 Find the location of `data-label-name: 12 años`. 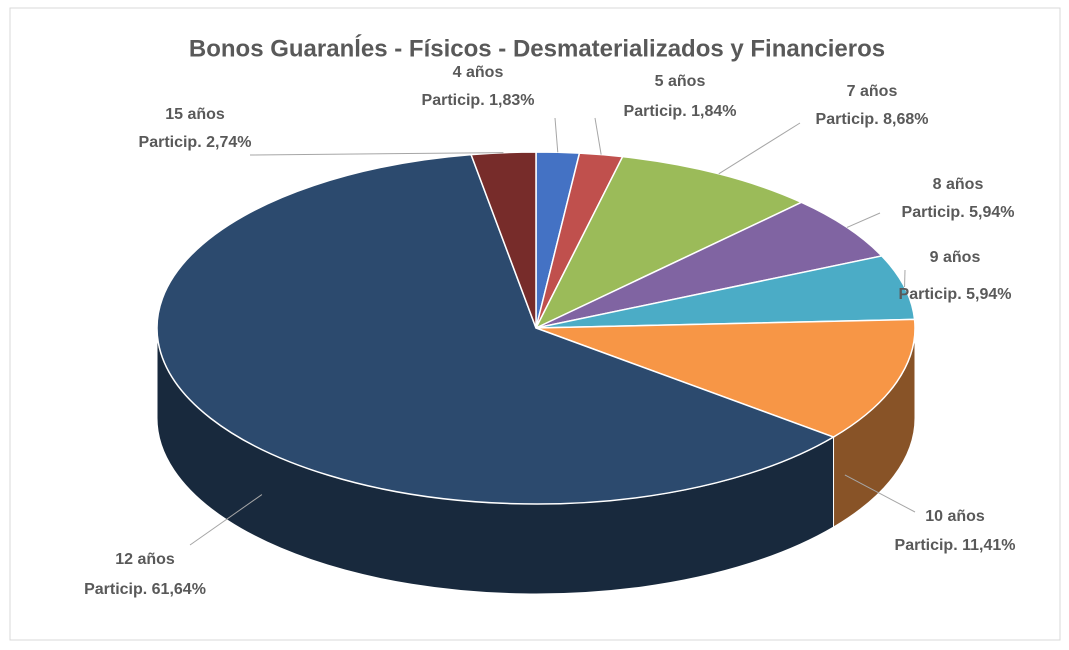

data-label-name: 12 años is located at coordinates (145, 559).